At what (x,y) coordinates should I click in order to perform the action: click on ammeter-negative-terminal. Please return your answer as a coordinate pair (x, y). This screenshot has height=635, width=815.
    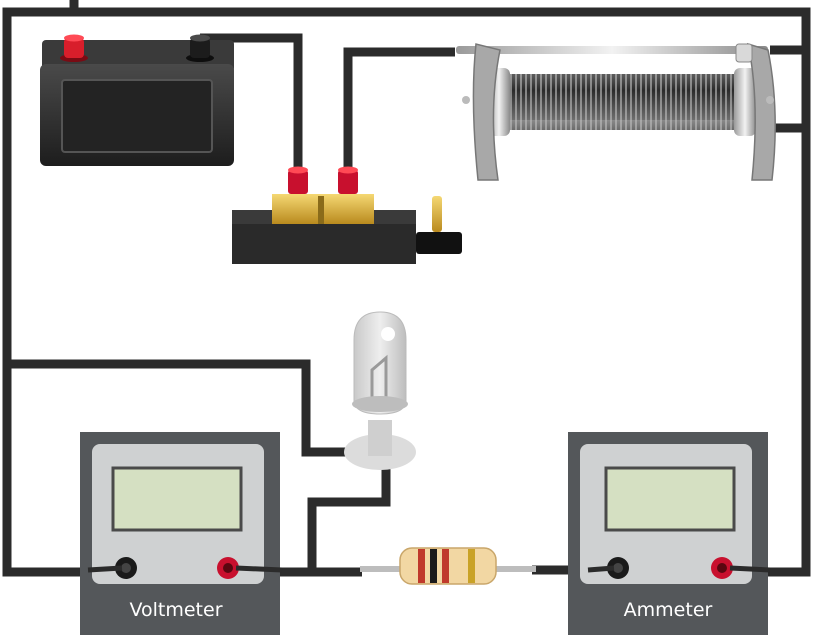
    Looking at the image, I should click on (618, 568).